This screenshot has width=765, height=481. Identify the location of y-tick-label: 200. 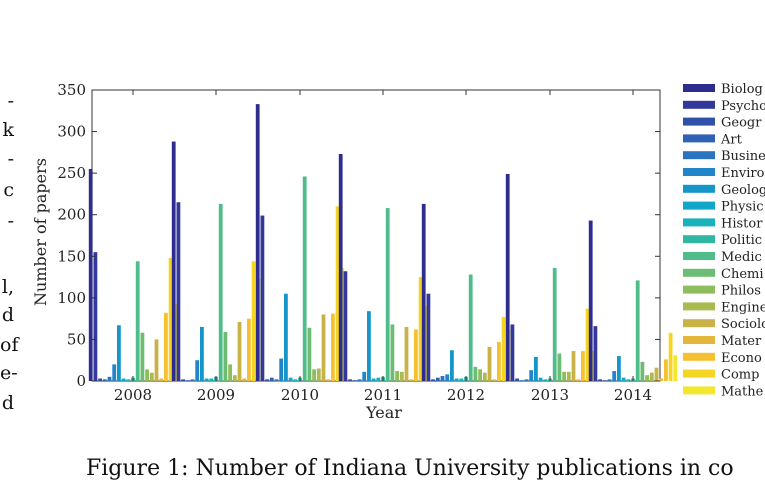
(71, 215).